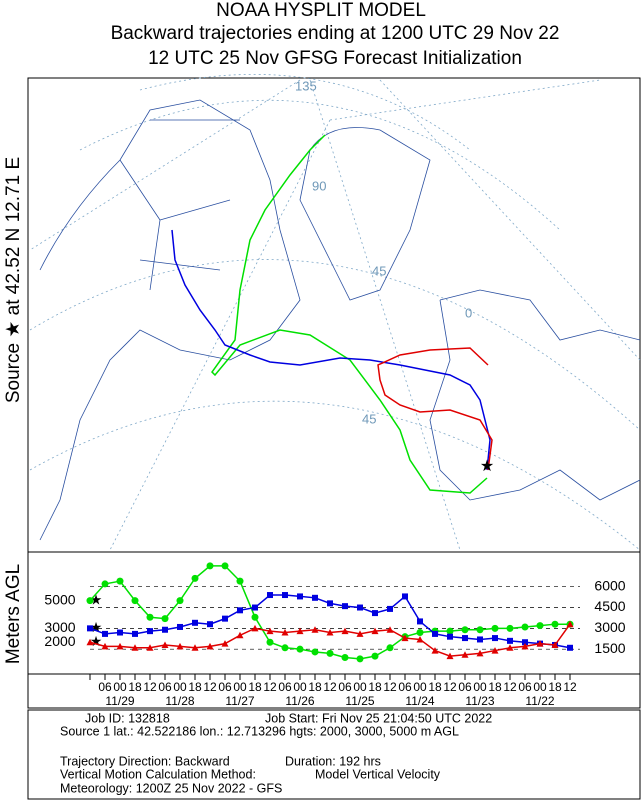  Describe the element at coordinates (13, 280) in the screenshot. I see `source-label: Source ★ at 42.52 N 12.71 E` at that location.